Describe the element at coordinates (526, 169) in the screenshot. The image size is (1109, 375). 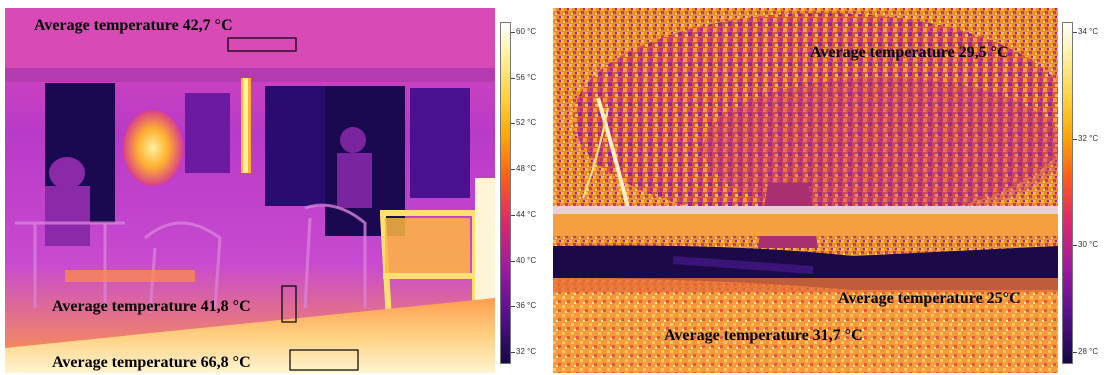
I see `left-colorbar-tick-label: 48 °C` at that location.